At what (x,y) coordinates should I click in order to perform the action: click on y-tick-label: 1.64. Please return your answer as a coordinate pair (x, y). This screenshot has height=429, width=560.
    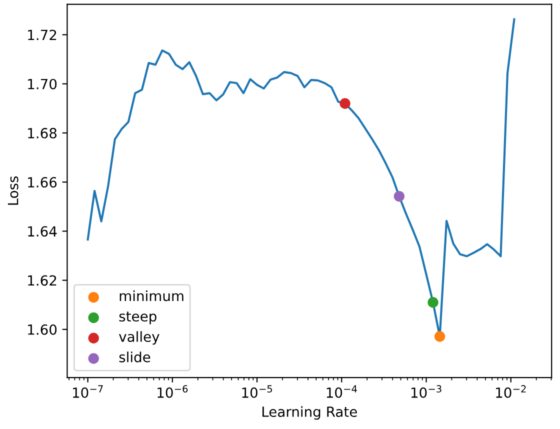
    Looking at the image, I should click on (42, 231).